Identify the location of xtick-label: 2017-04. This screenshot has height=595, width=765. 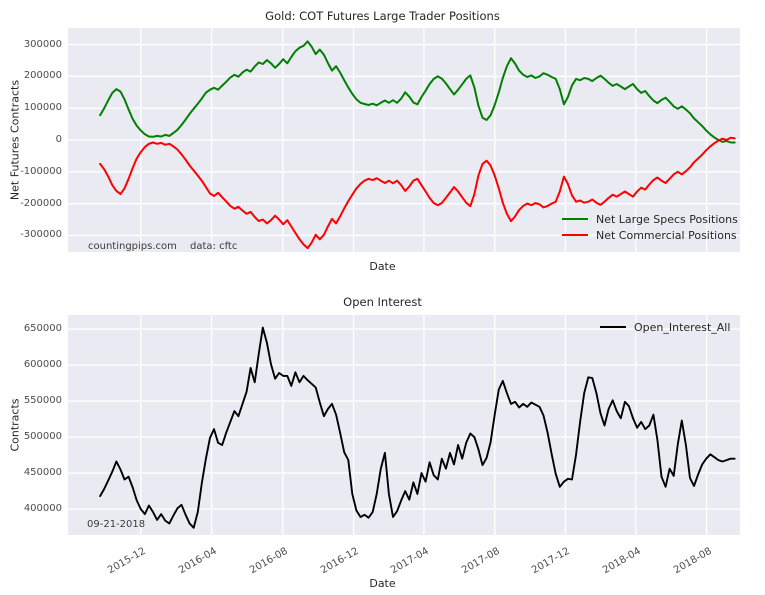
(409, 561).